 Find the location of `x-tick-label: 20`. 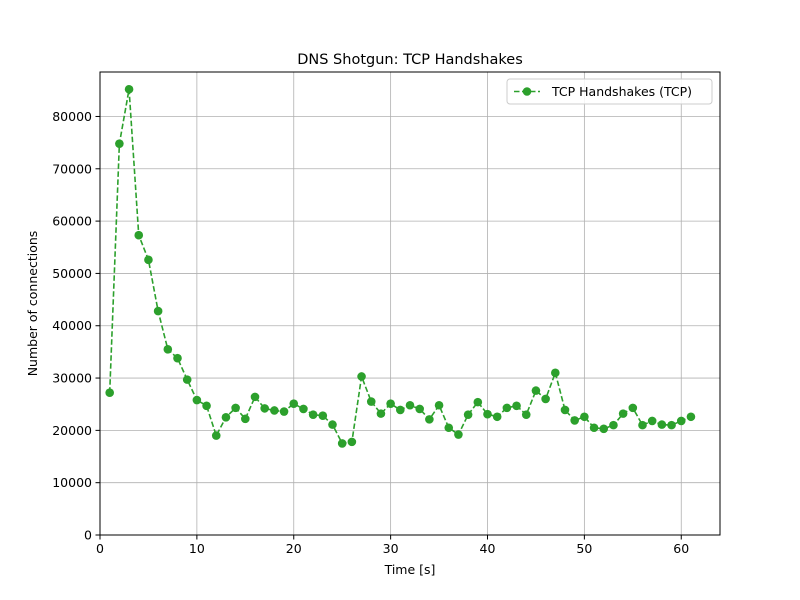

x-tick-label: 20 is located at coordinates (294, 548).